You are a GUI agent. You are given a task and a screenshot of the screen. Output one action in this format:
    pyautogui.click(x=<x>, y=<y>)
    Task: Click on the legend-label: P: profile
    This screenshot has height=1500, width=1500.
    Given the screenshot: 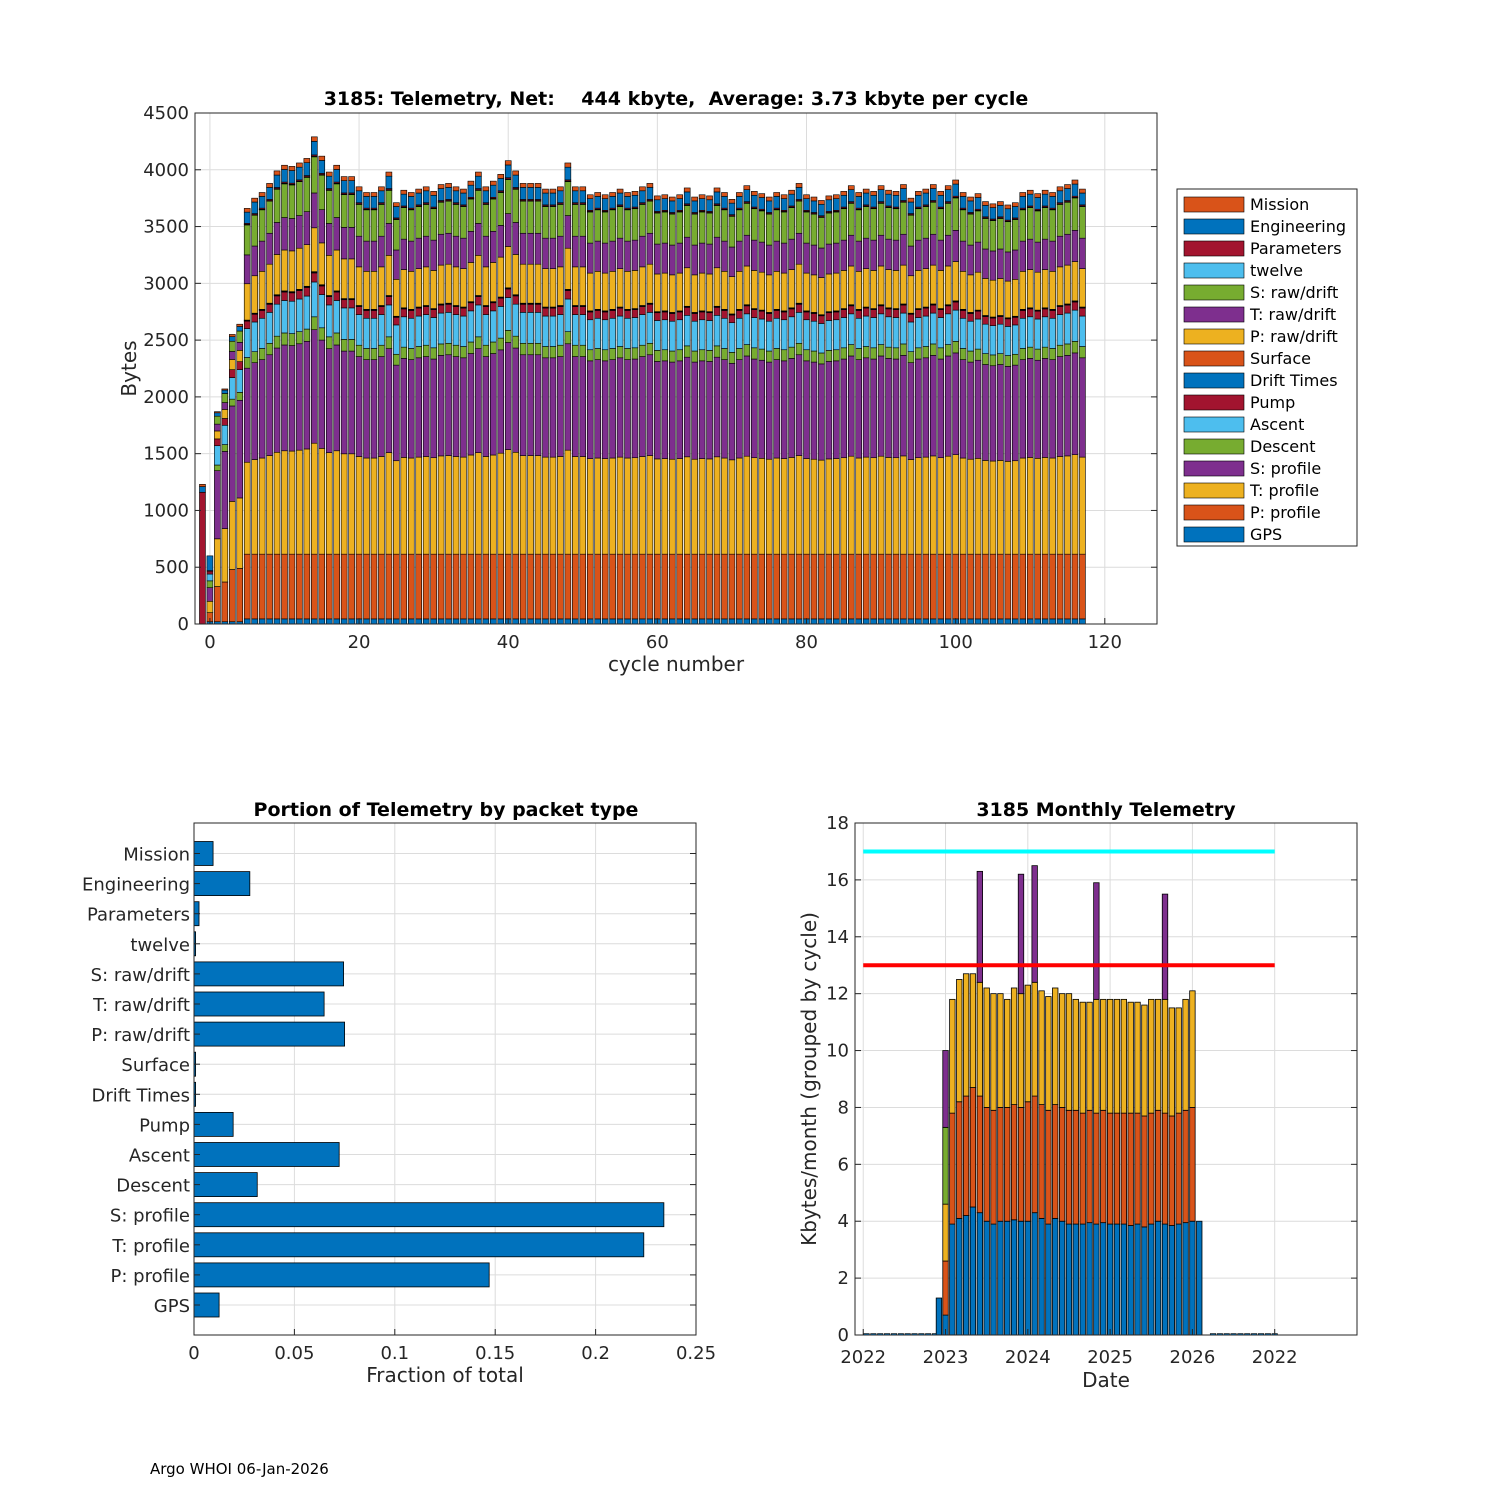 What is the action you would take?
    pyautogui.click(x=1285, y=512)
    